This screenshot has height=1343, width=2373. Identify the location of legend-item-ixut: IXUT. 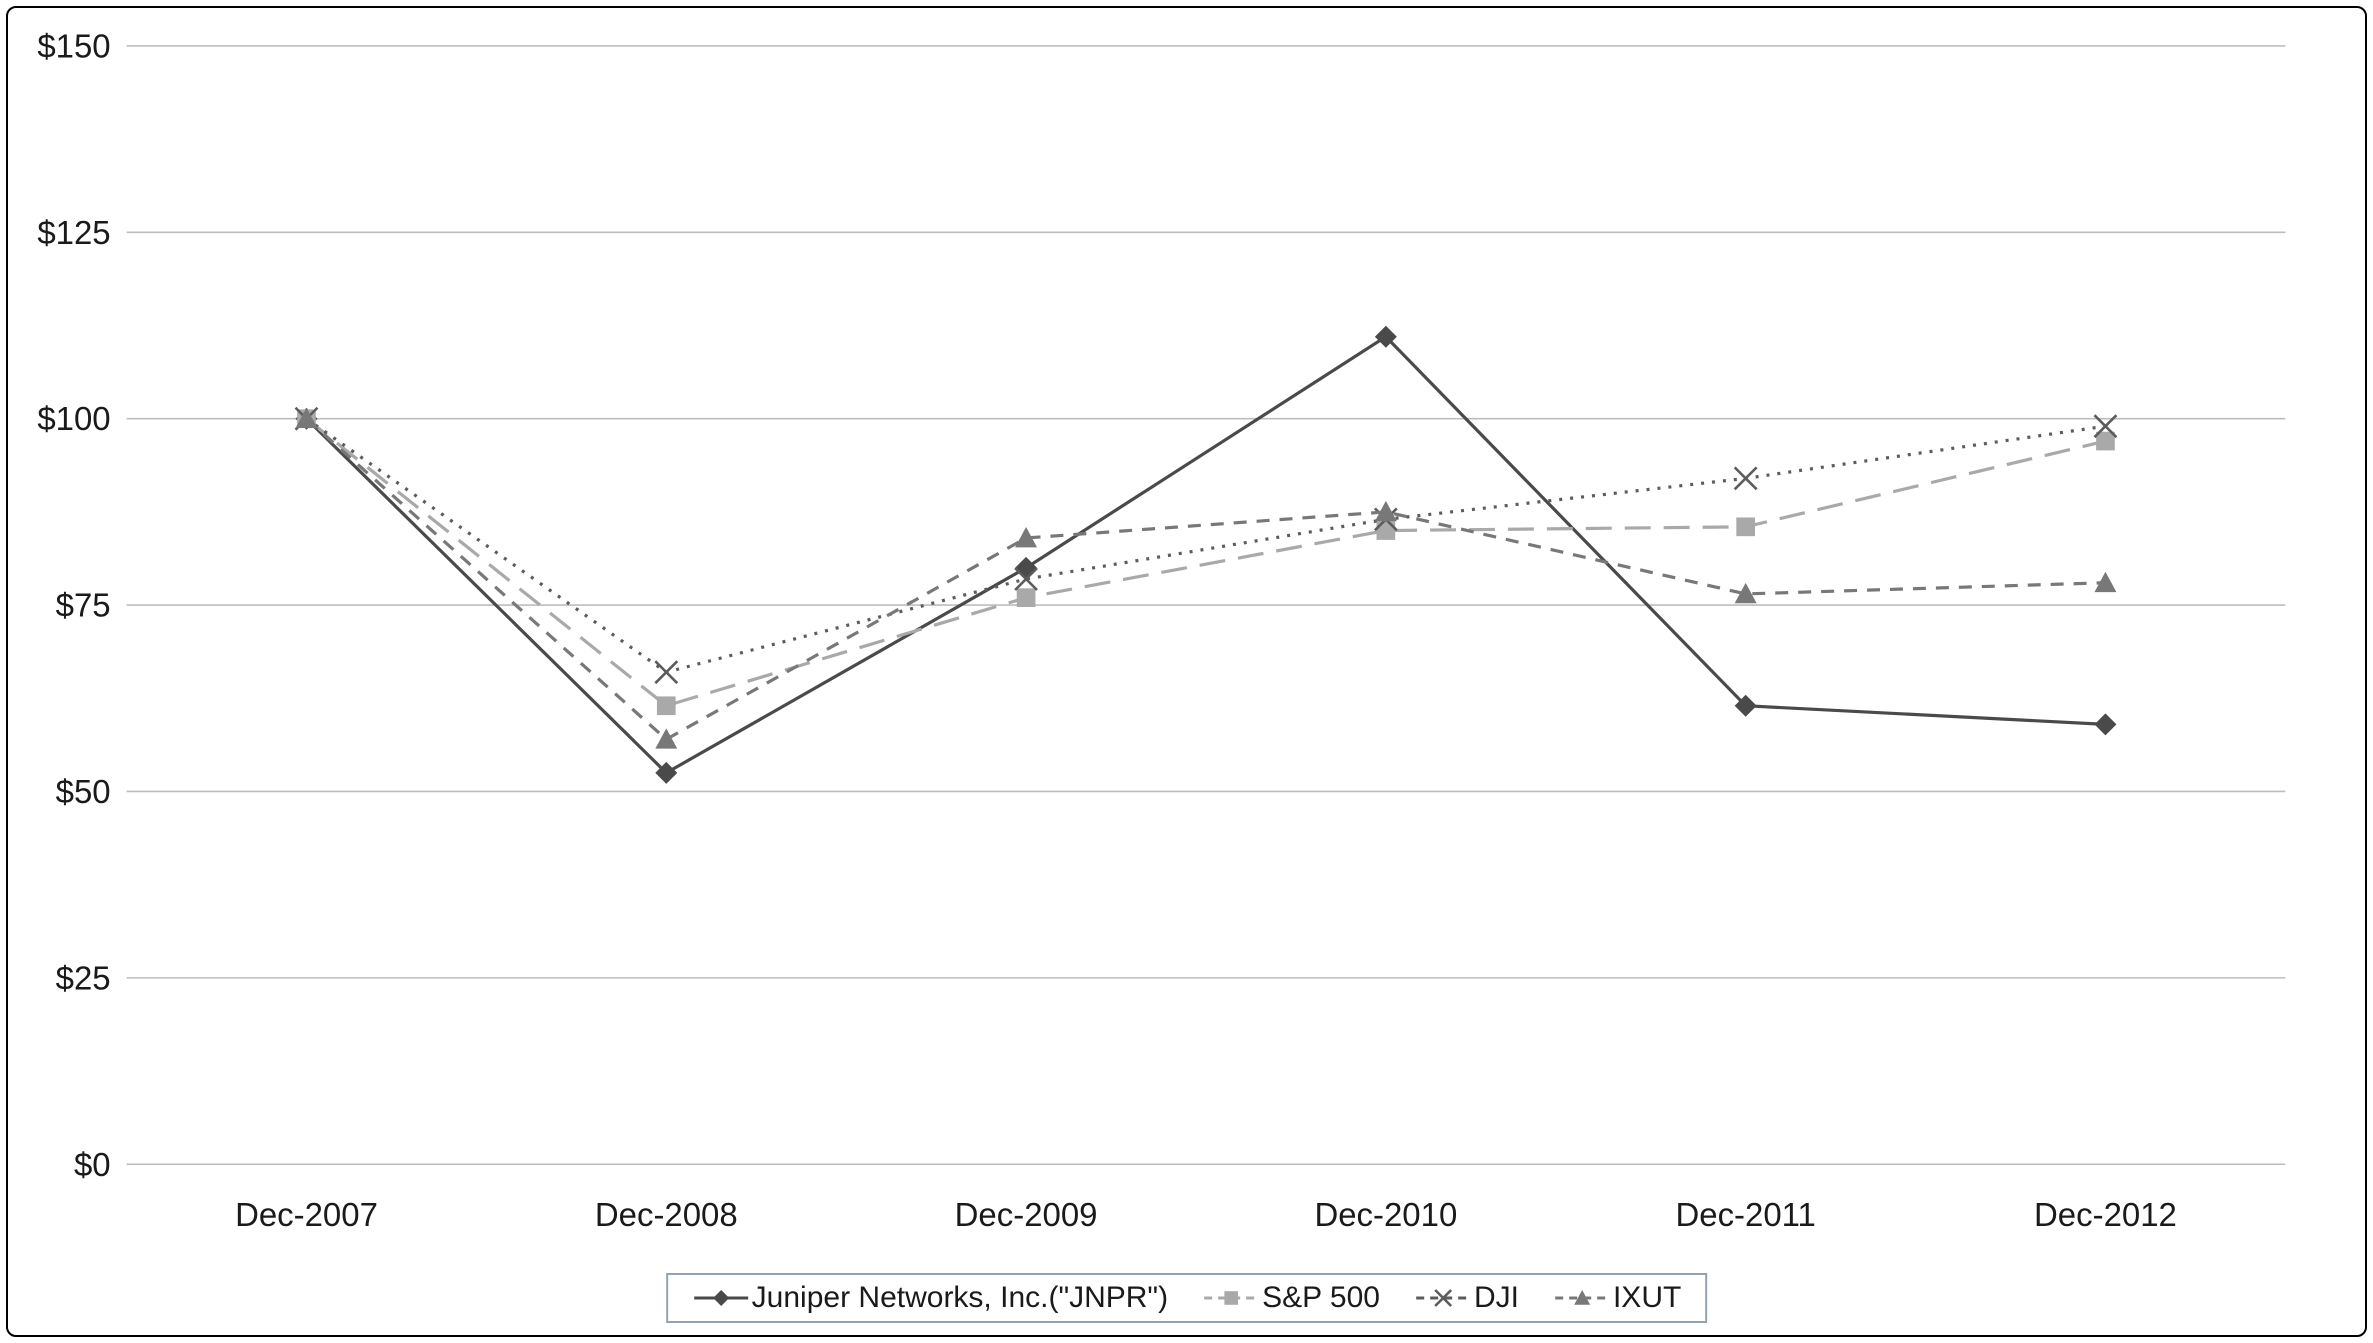
(1617, 1298).